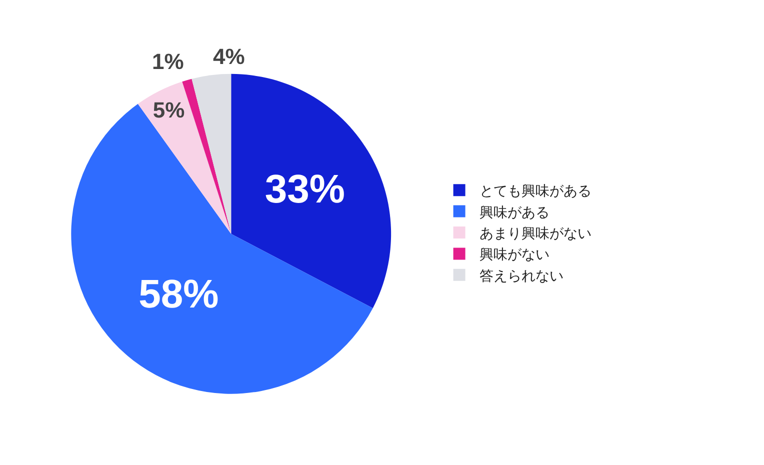 The width and height of the screenshot is (764, 465). Describe the element at coordinates (535, 232) in the screenshot. I see `legend-label: あまり興味がない` at that location.